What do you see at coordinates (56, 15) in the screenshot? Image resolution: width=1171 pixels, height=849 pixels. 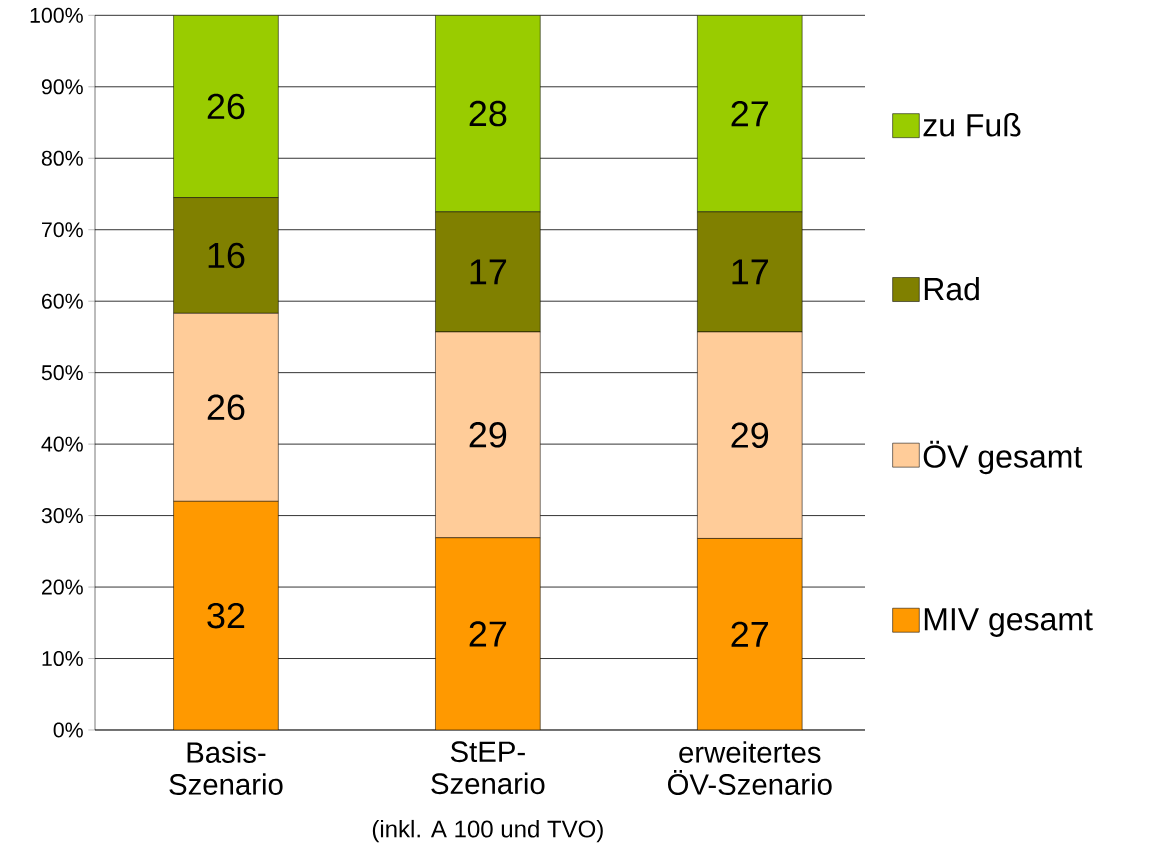 I see `y-tick-label: 100%` at bounding box center [56, 15].